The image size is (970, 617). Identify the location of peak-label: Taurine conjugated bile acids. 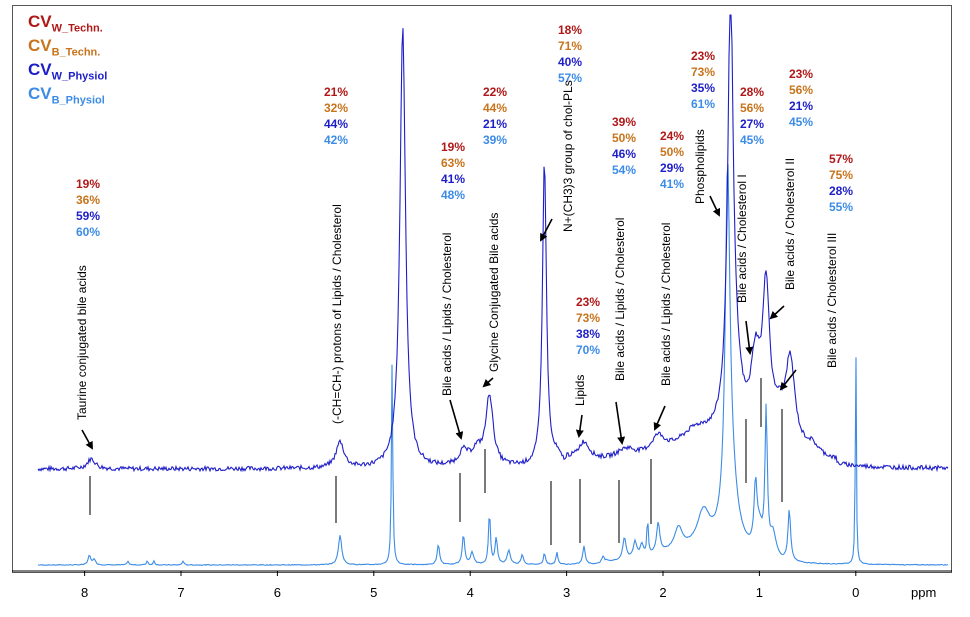
(82, 342).